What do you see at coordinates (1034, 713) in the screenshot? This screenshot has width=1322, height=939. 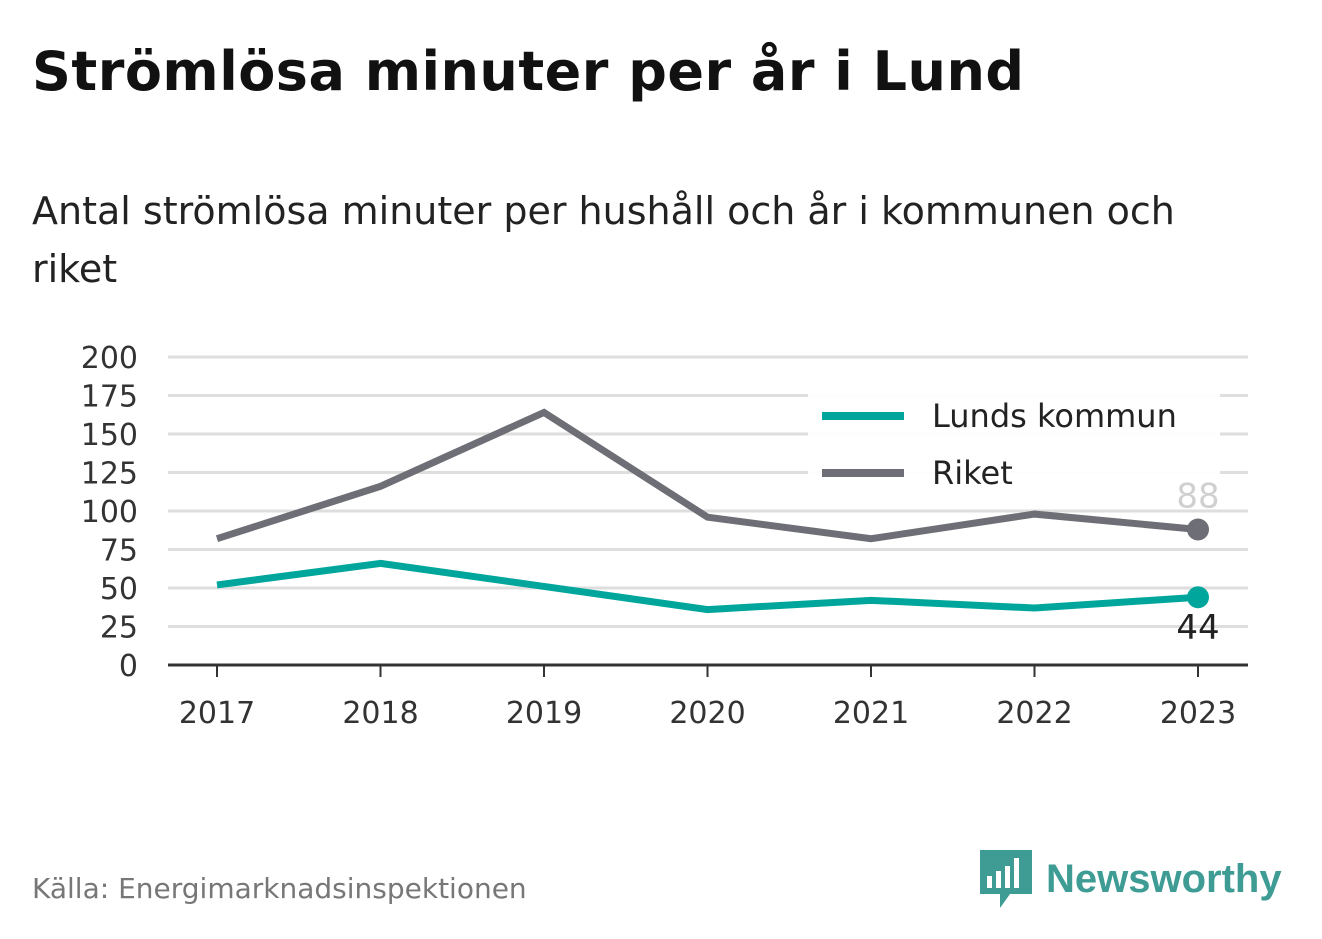 I see `x-tick-label: 2022` at bounding box center [1034, 713].